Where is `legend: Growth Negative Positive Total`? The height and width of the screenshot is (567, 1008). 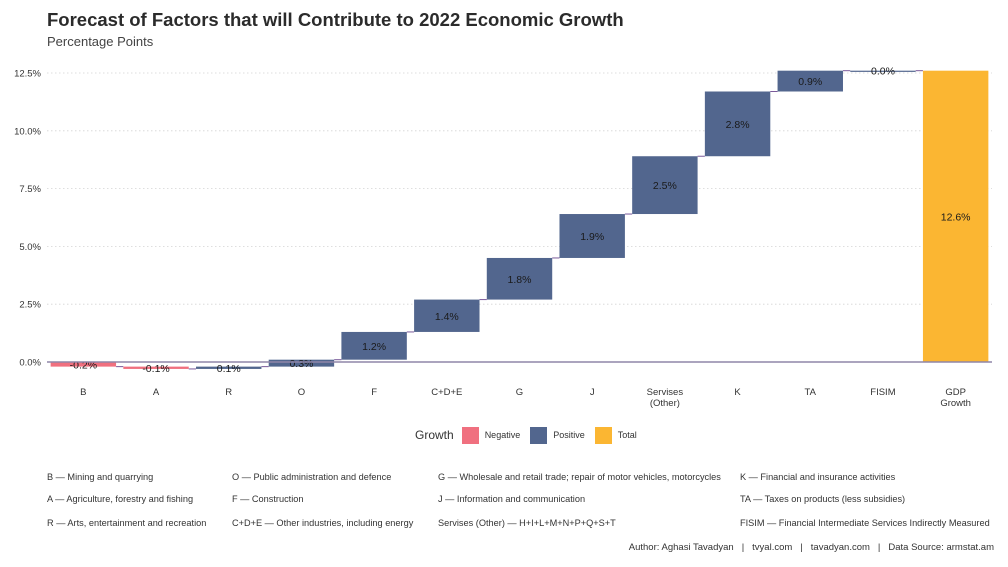 legend: Growth Negative Positive Total is located at coordinates (531, 435).